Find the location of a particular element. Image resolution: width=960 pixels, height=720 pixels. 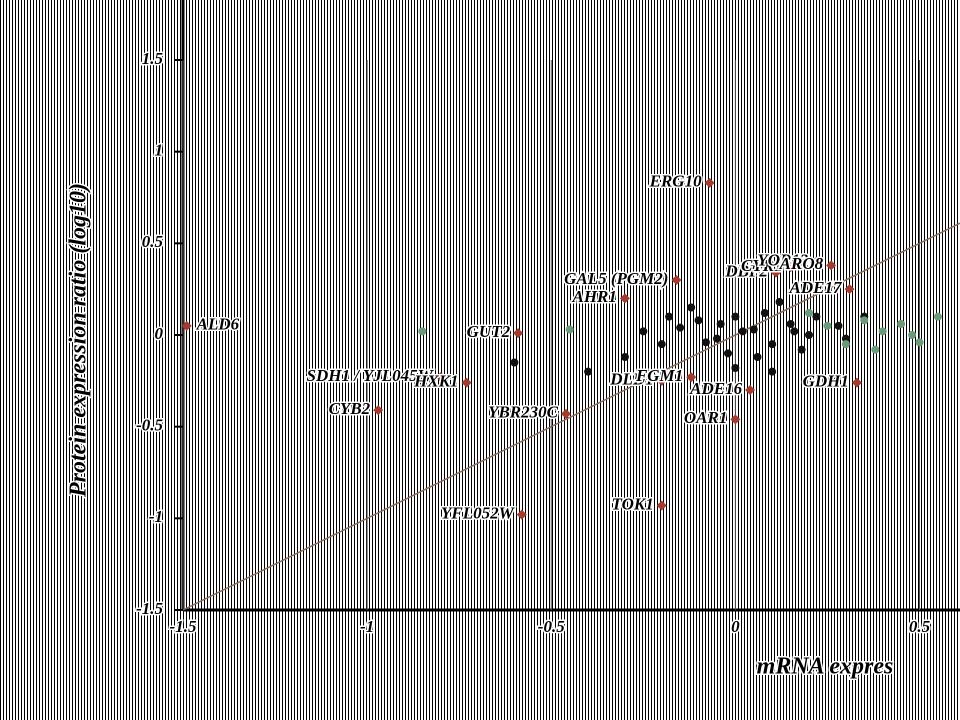

y-tick-label: -1.5 is located at coordinates (149, 608).